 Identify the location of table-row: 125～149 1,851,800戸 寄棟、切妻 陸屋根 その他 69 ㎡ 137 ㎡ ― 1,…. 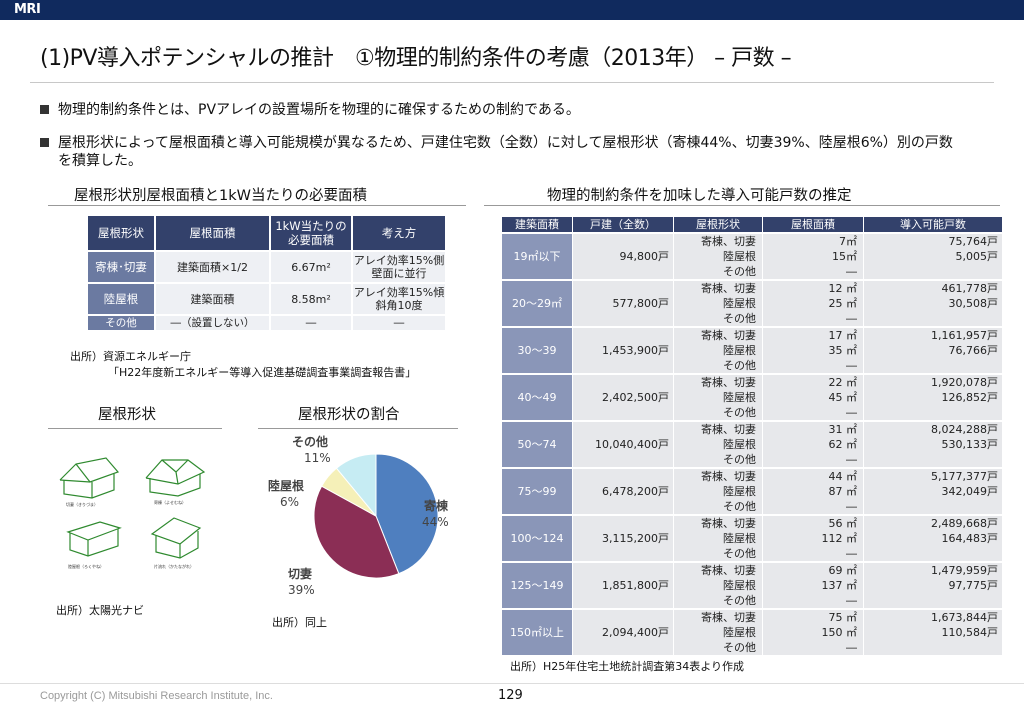
(752, 585).